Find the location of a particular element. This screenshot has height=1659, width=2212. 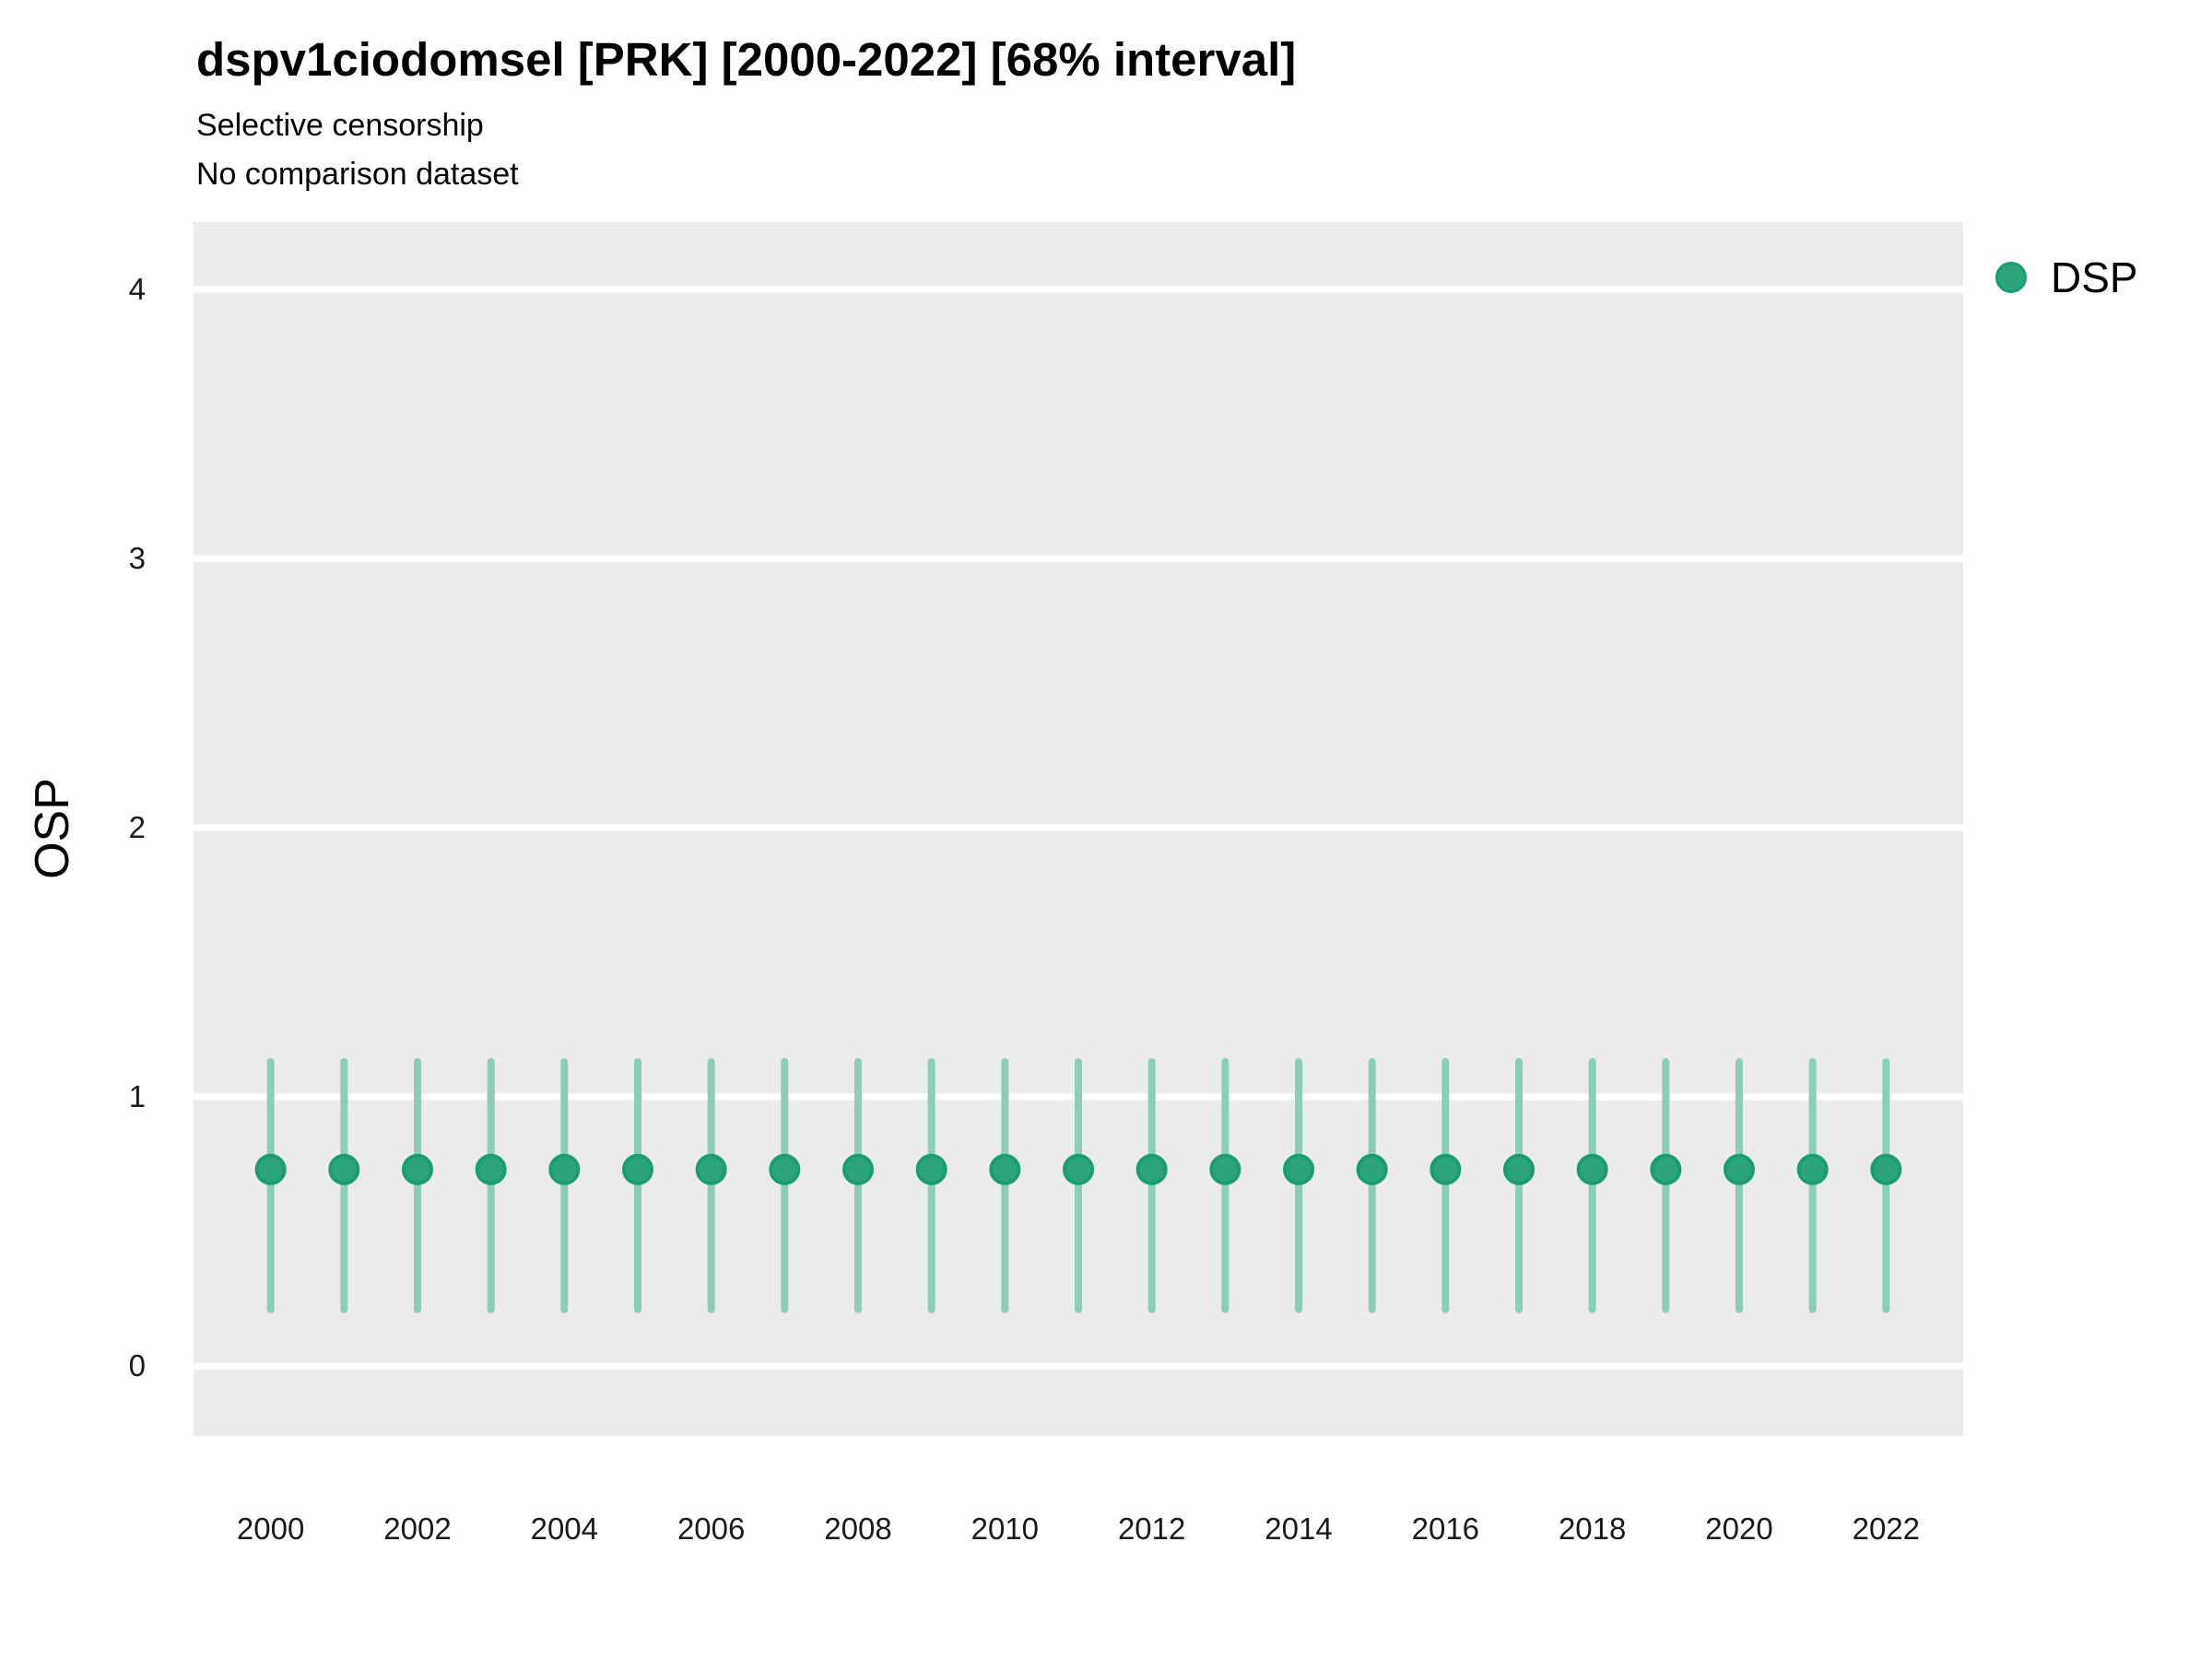

legend: DSP is located at coordinates (2066, 277).